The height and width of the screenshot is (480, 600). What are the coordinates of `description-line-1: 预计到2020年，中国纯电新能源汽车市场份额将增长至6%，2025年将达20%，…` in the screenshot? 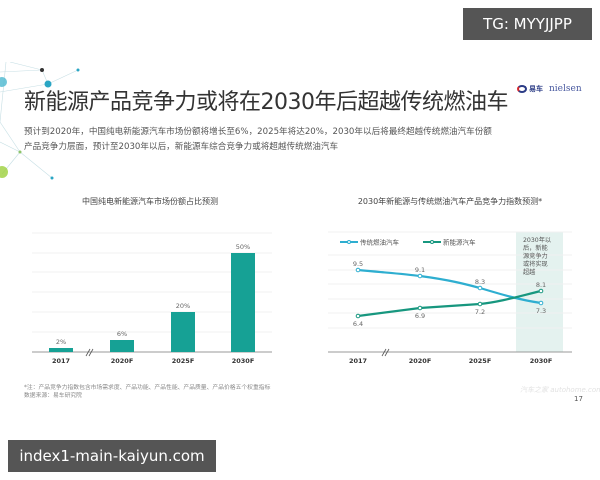 It's located at (258, 132).